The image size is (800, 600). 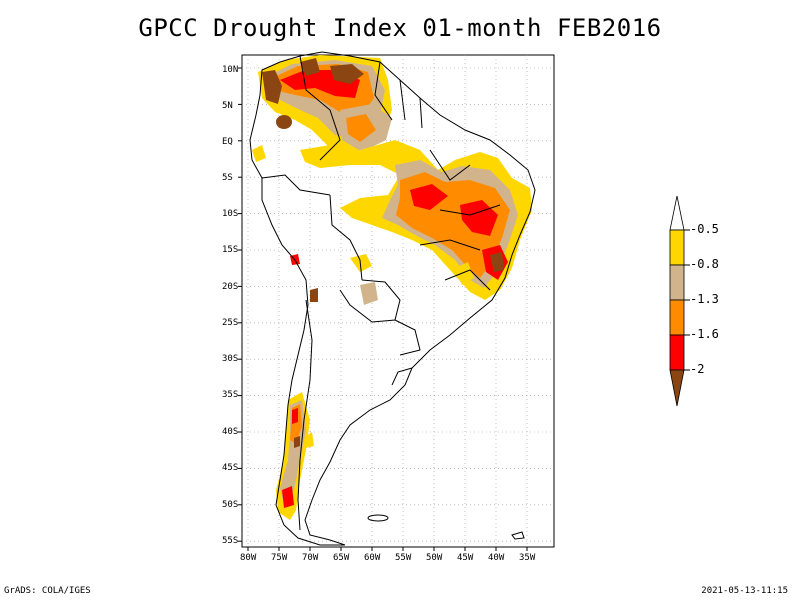 I want to click on south-georgia, so click(x=518, y=535).